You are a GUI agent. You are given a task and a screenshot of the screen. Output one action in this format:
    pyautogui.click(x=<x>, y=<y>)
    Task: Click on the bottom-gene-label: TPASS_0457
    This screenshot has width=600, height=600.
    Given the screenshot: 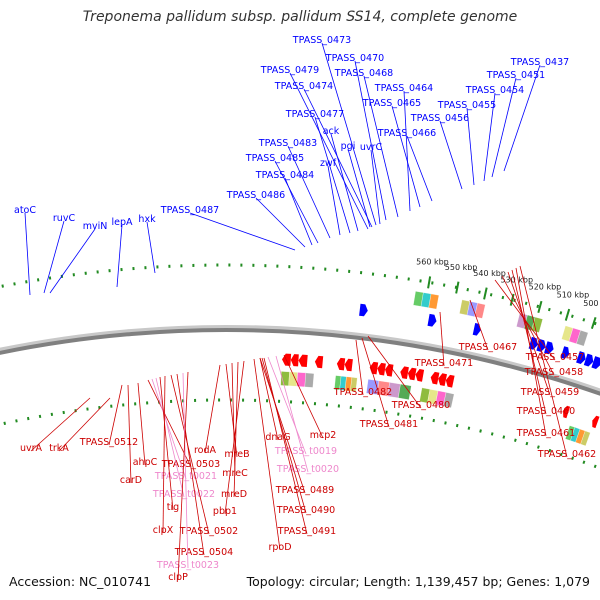 What is the action you would take?
    pyautogui.click(x=554, y=357)
    